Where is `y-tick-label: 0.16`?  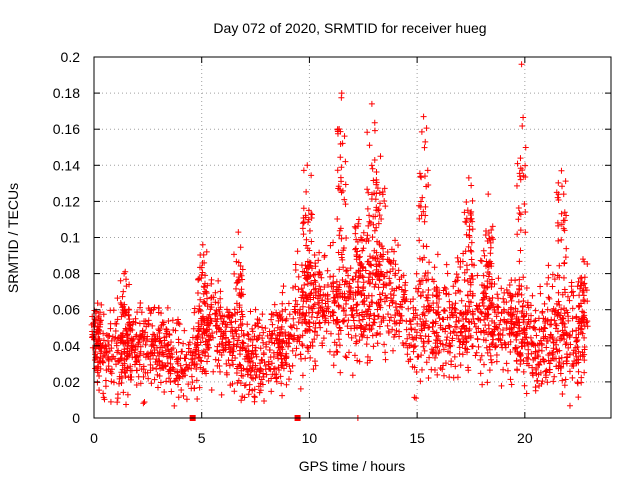 y-tick-label: 0.16 is located at coordinates (66, 129).